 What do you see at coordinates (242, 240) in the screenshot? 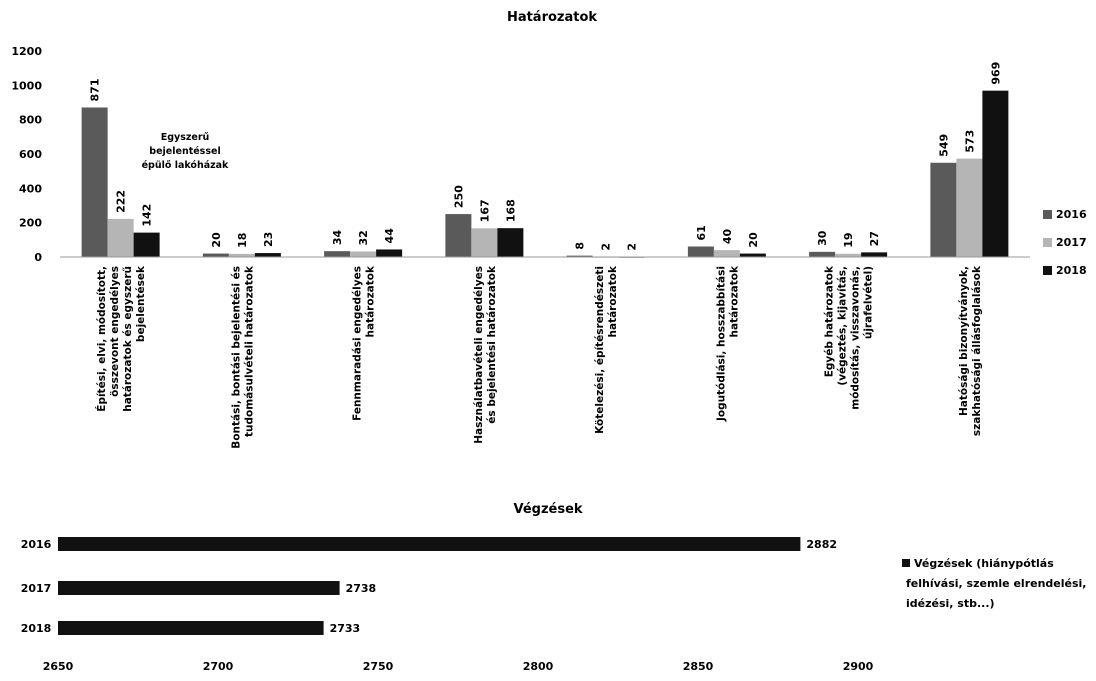
I see `data-label-2017: 18` at bounding box center [242, 240].